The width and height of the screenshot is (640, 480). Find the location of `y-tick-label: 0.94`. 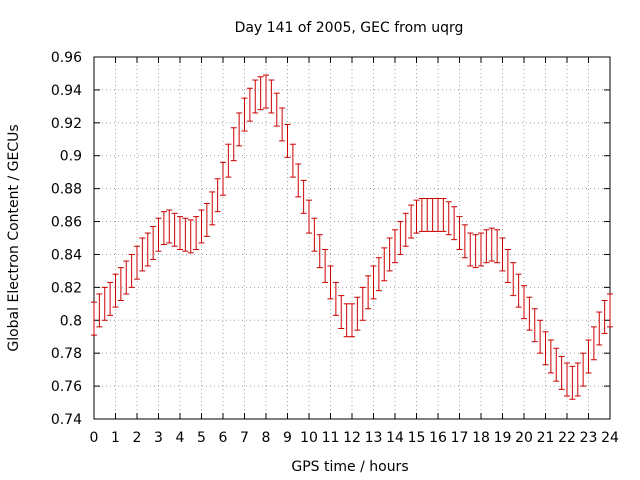

y-tick-label: 0.94 is located at coordinates (66, 91).